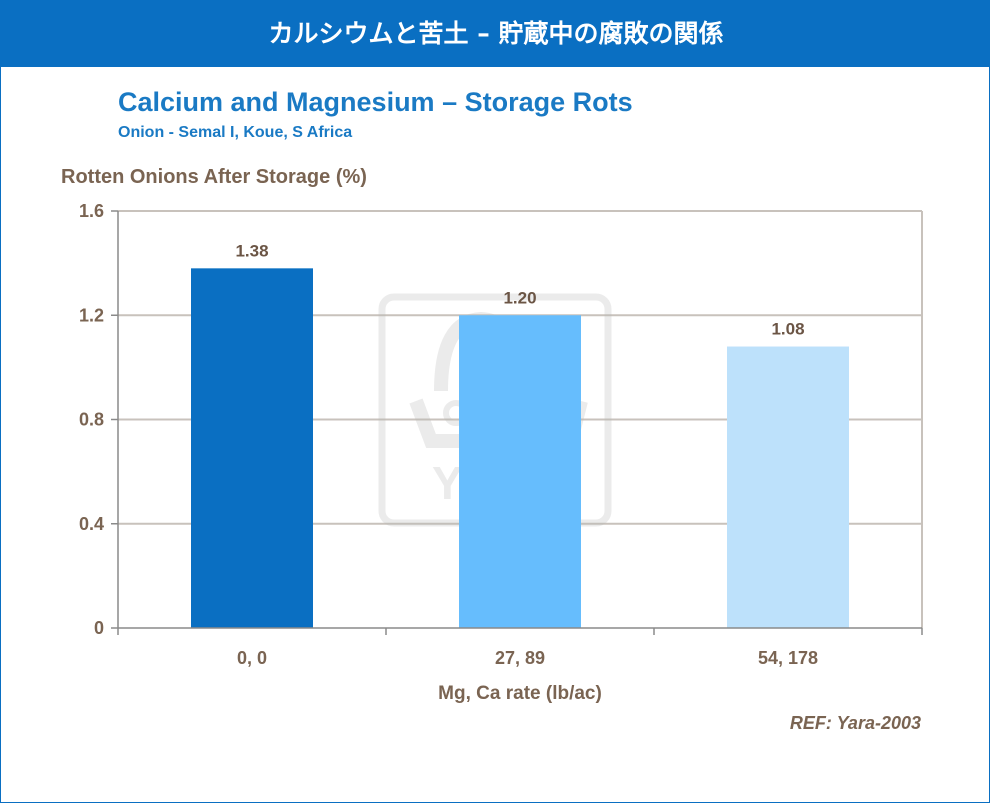 This screenshot has width=990, height=803. What do you see at coordinates (519, 297) in the screenshot?
I see `data-label: 1.20` at bounding box center [519, 297].